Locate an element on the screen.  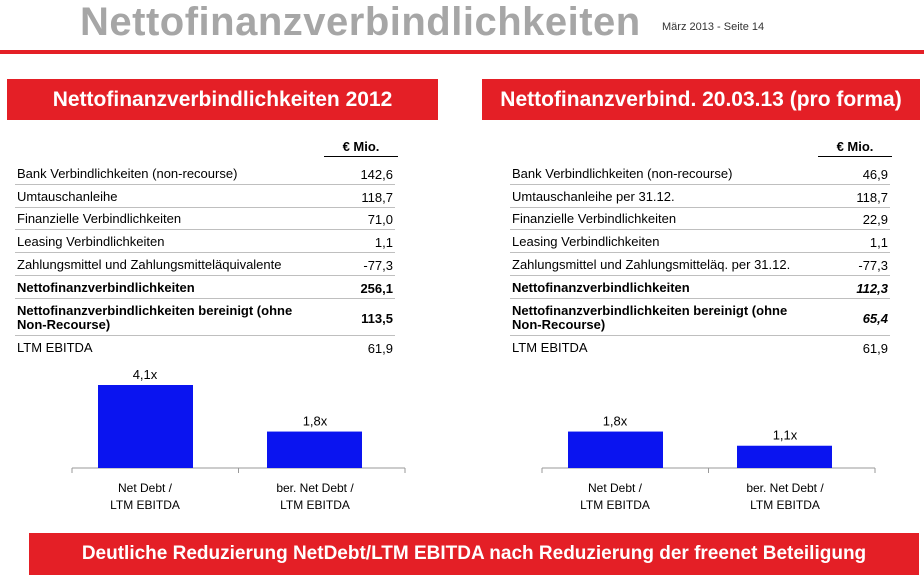
row-value: 46,9 is located at coordinates (875, 174).